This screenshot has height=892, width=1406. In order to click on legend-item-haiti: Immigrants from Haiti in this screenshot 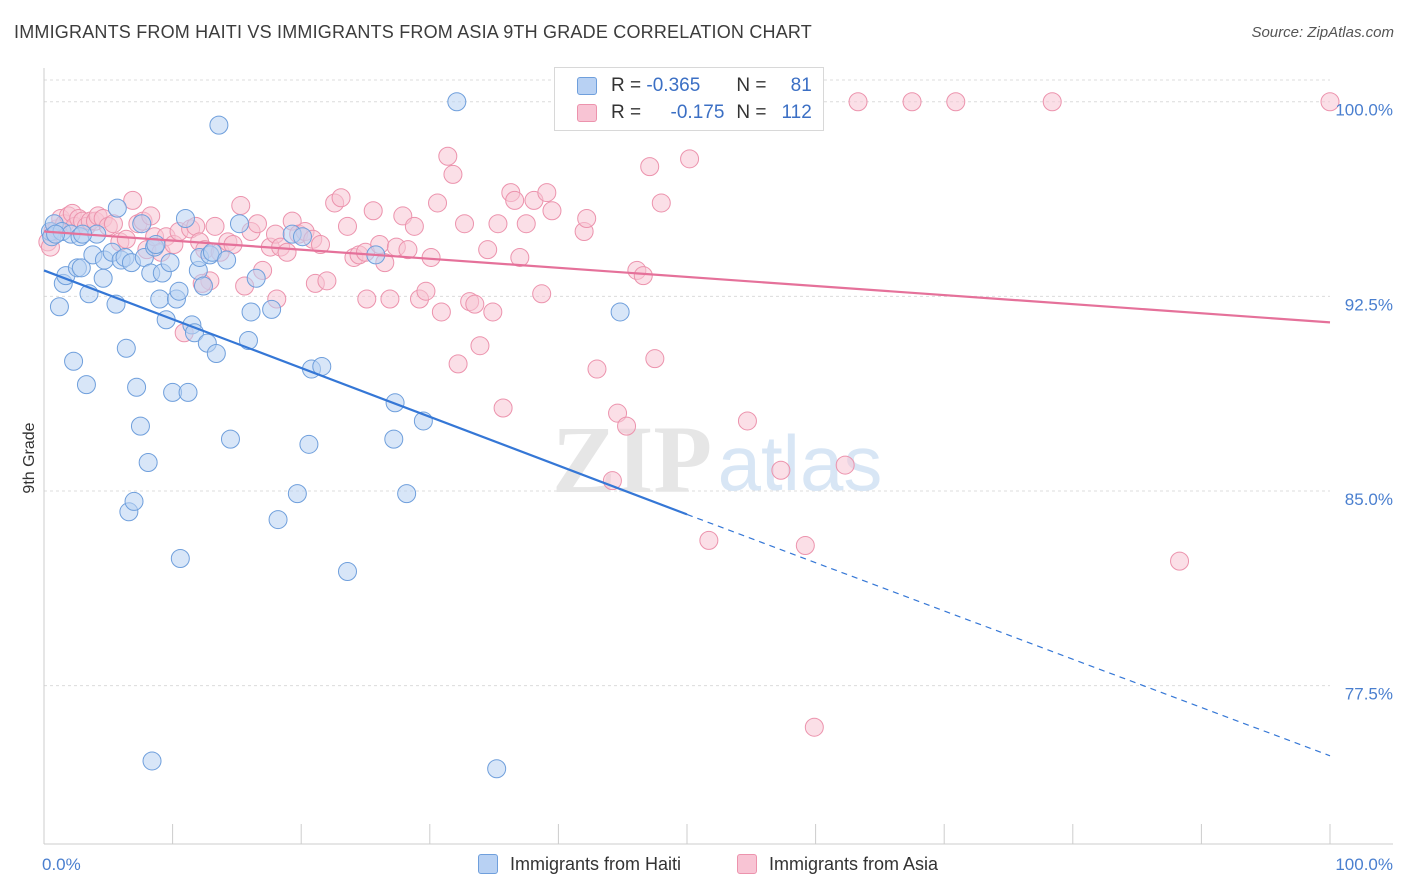, I will do `click(579, 864)`.